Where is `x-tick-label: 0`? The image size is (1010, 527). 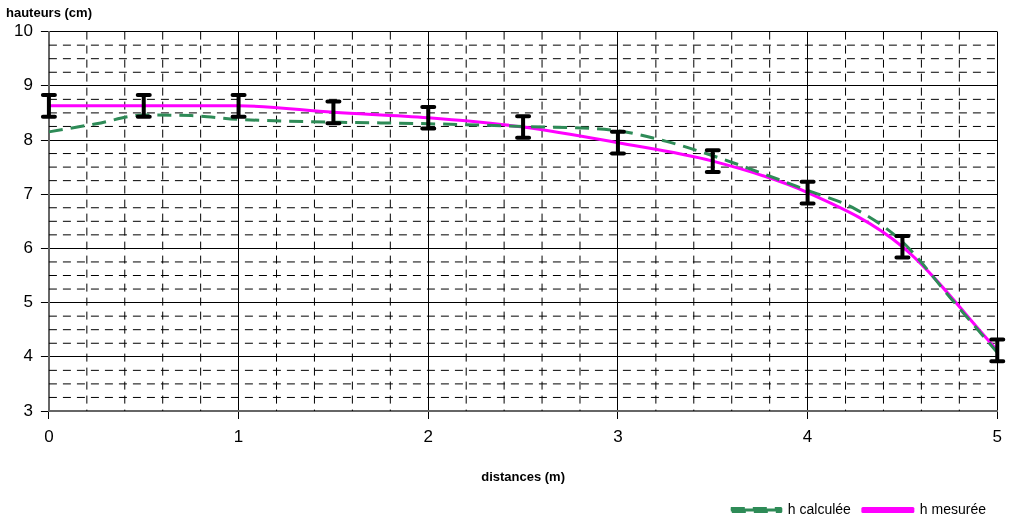 x-tick-label: 0 is located at coordinates (49, 436).